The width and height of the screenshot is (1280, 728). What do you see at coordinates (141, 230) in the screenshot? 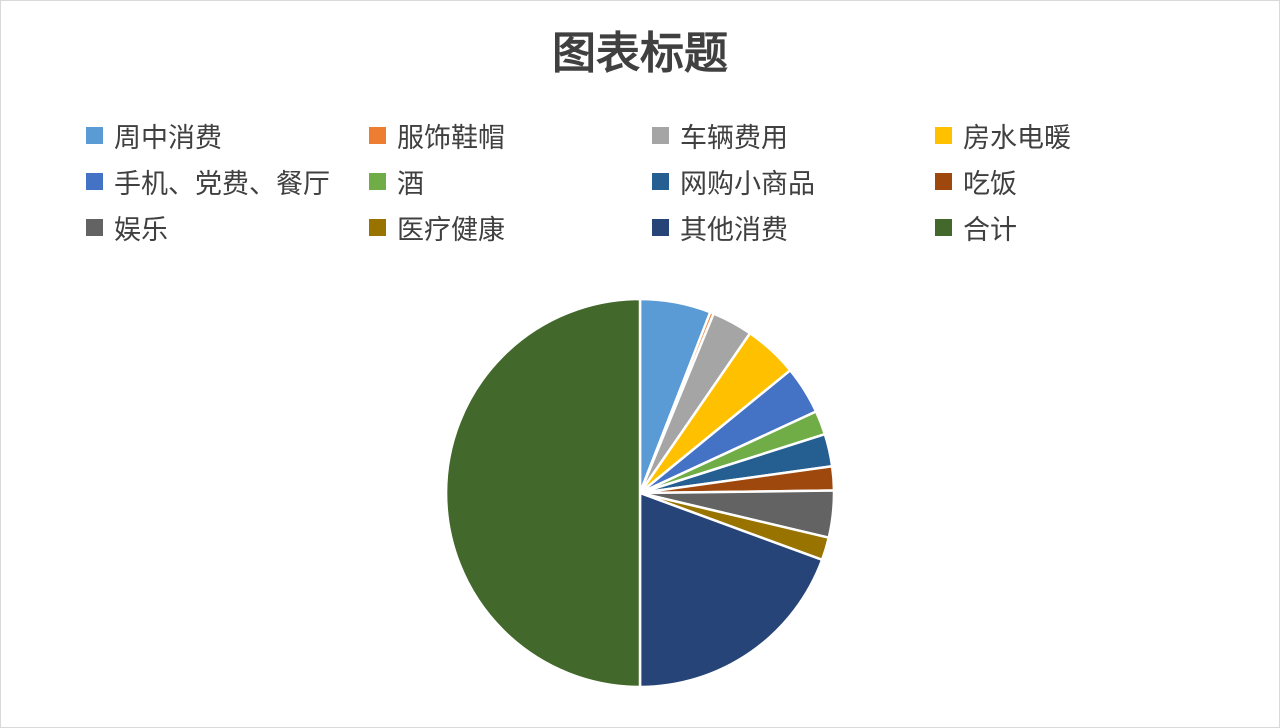
I see `legend-label: 娱乐` at bounding box center [141, 230].